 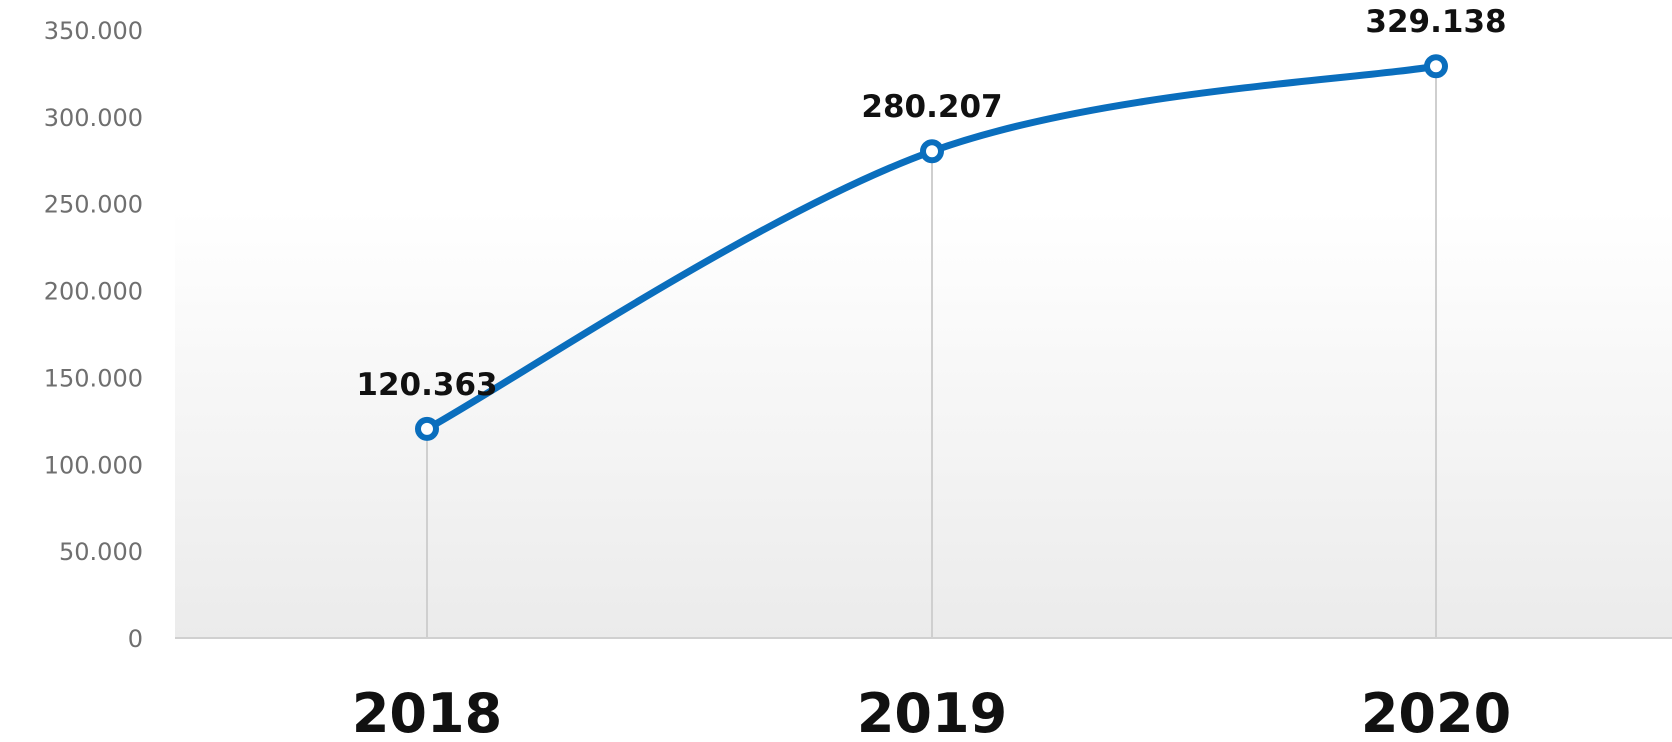 I want to click on y-tick-label: 300.000, so click(x=93, y=118).